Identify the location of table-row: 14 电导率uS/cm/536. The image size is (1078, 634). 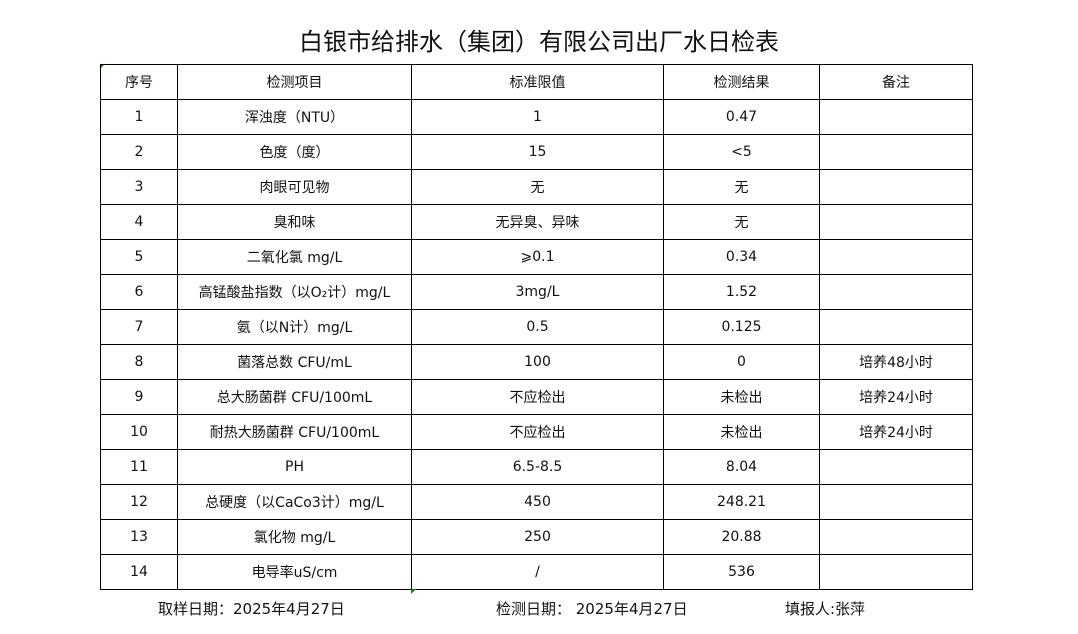
(536, 572).